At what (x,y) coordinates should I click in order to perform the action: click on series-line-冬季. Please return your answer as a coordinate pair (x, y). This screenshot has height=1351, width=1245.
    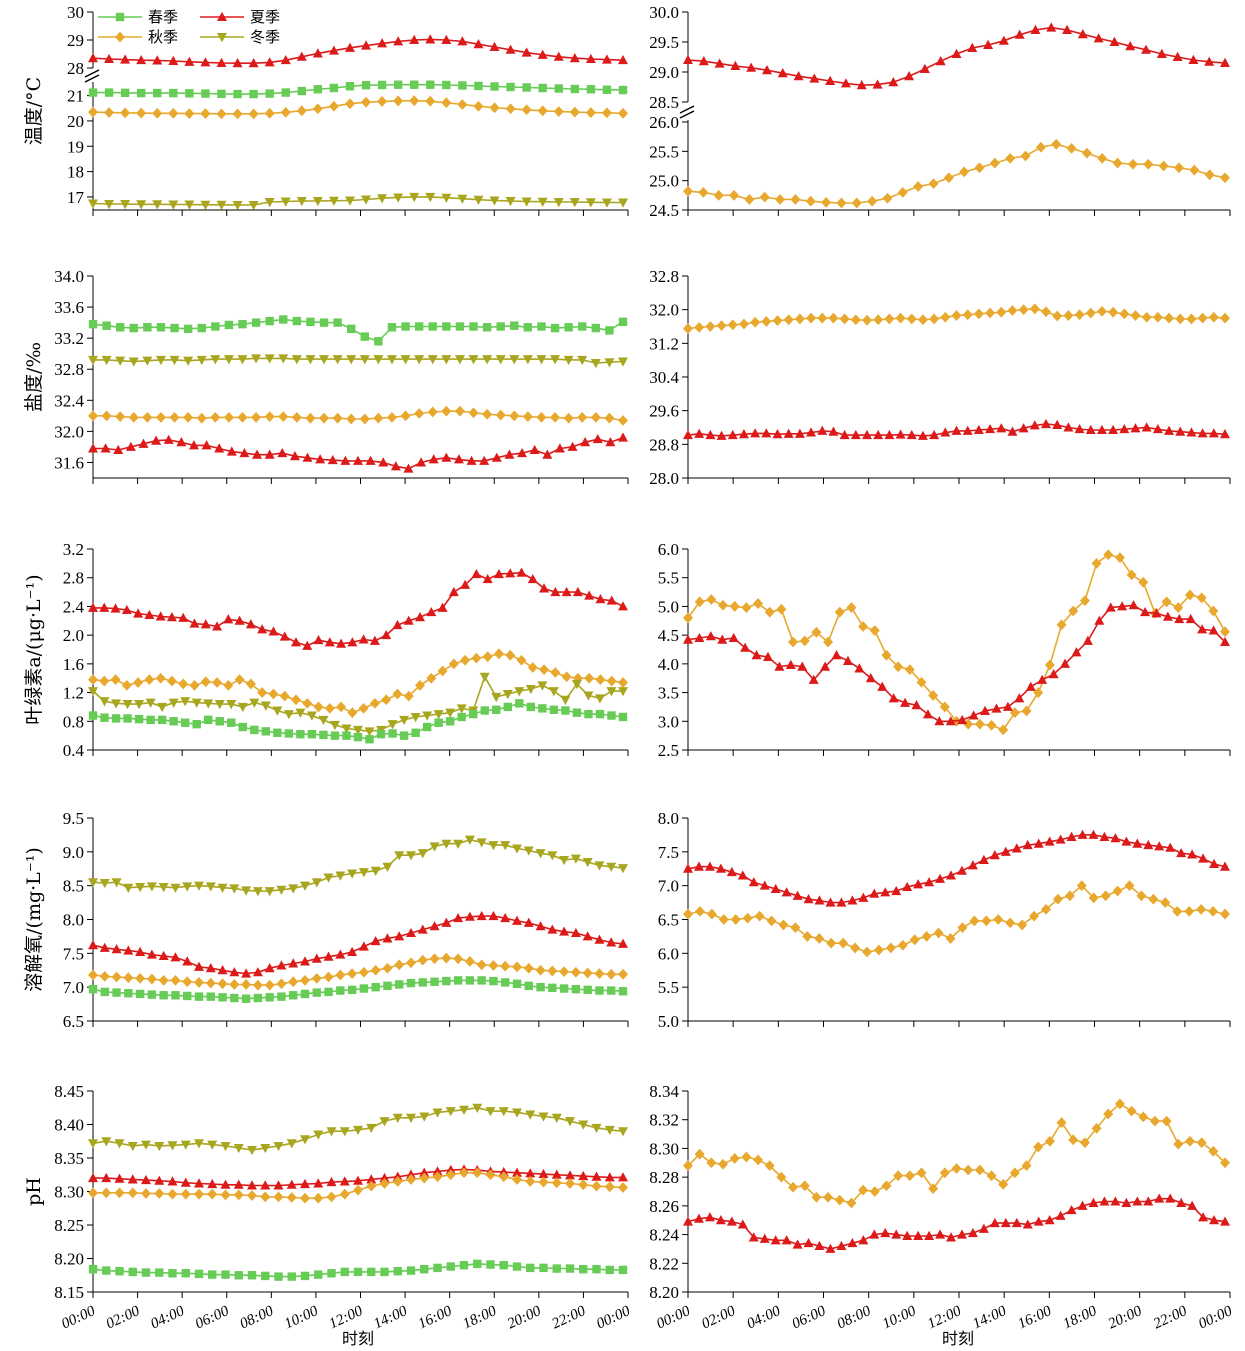
    Looking at the image, I should click on (357, 201).